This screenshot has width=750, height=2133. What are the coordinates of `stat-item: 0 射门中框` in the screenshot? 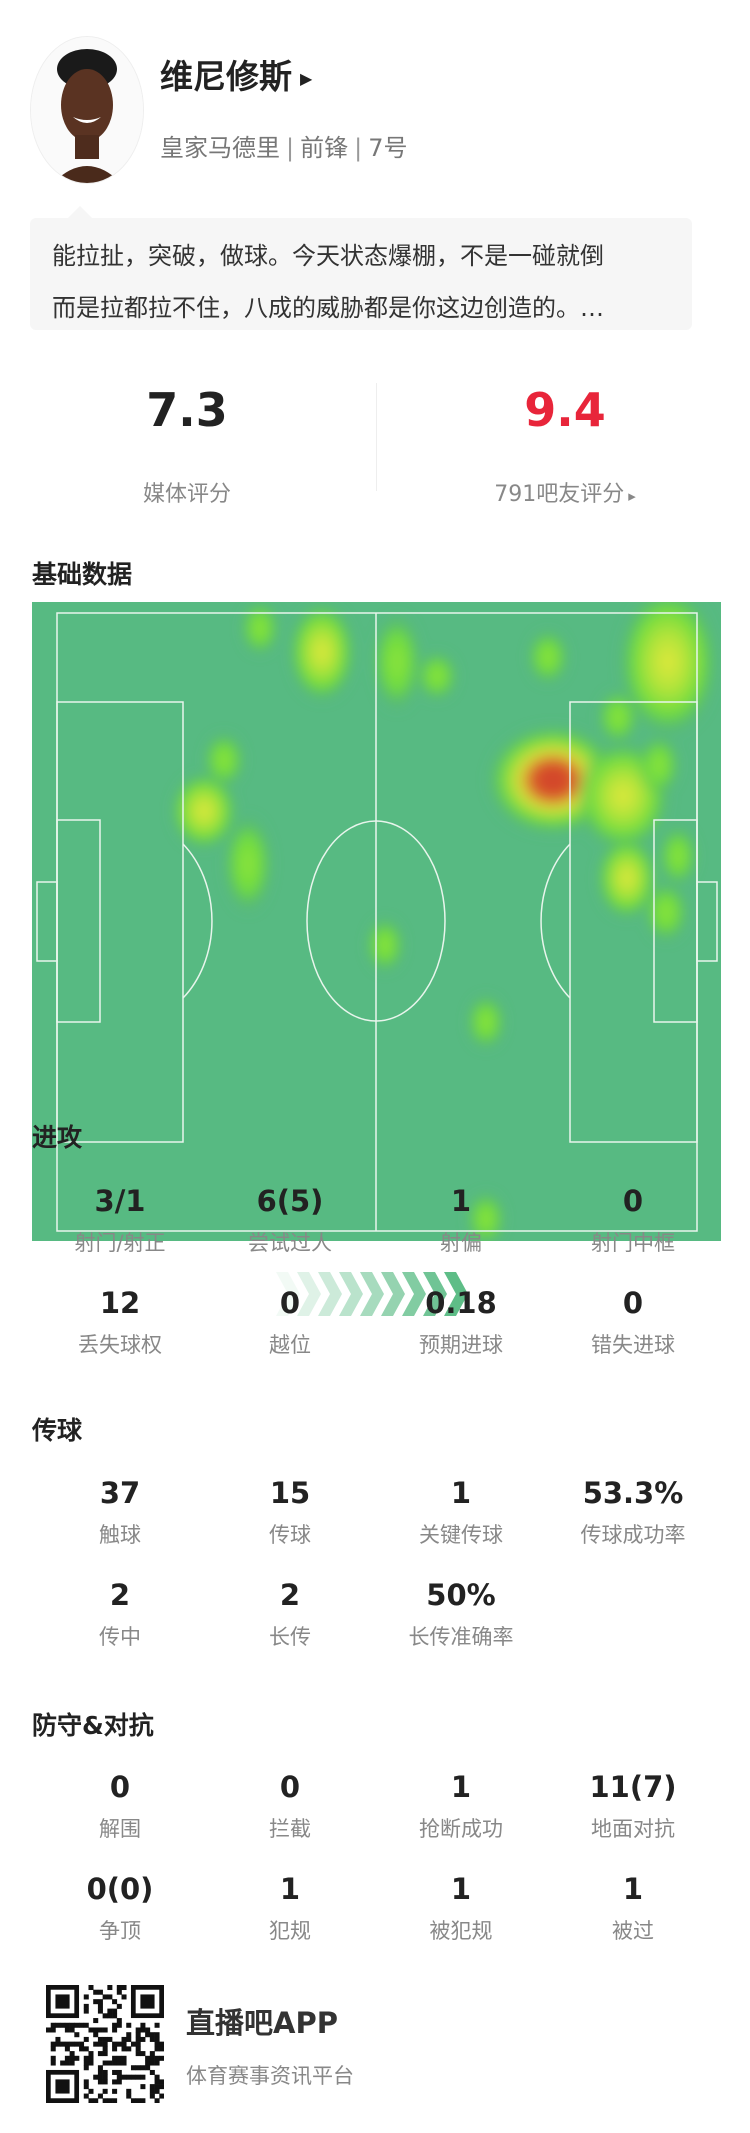 It's located at (633, 1220).